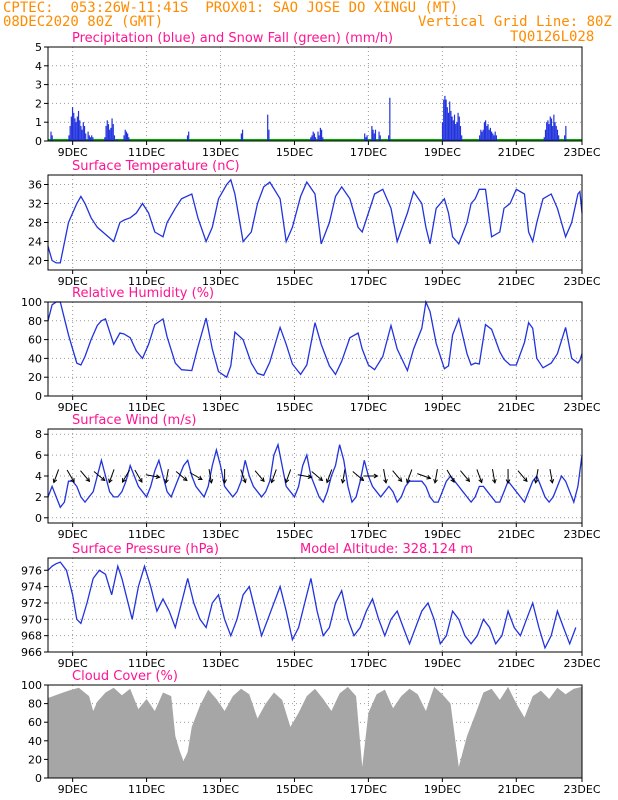 The width and height of the screenshot is (618, 800). What do you see at coordinates (35, 242) in the screenshot?
I see `y-tick-label: 24` at bounding box center [35, 242].